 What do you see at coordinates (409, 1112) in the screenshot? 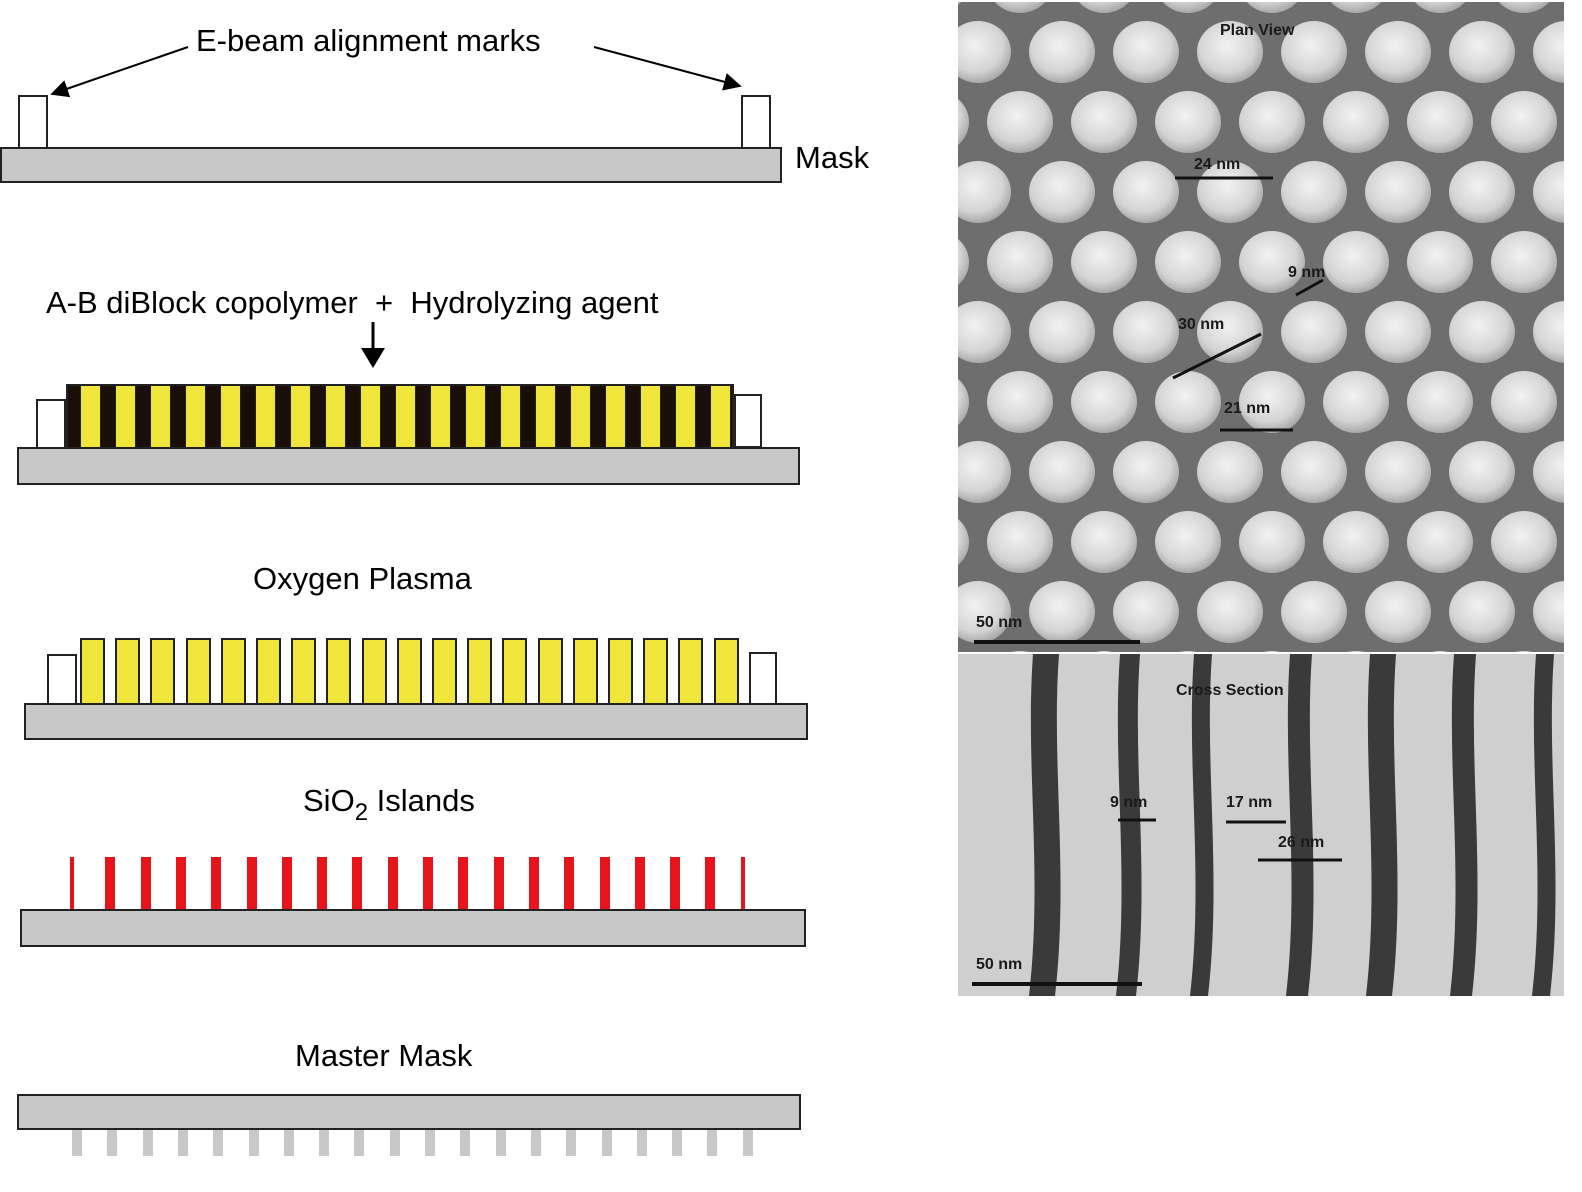
I see `master-mask-plate` at bounding box center [409, 1112].